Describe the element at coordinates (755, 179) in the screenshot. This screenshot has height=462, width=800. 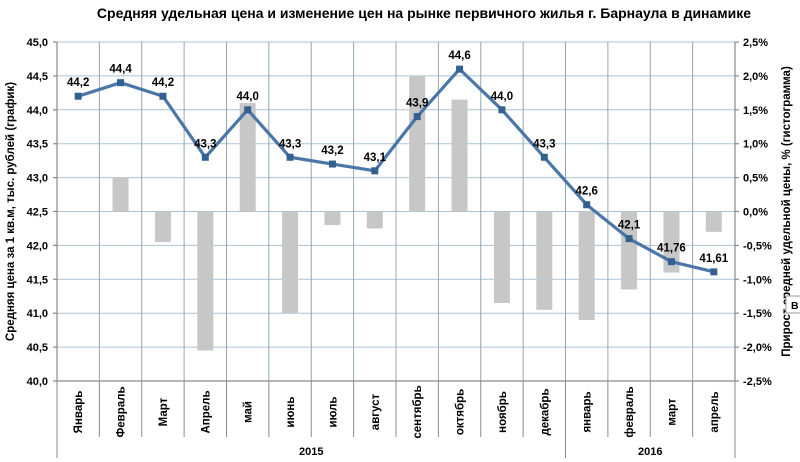
I see `right-axis-tick-label: 0,5%` at that location.